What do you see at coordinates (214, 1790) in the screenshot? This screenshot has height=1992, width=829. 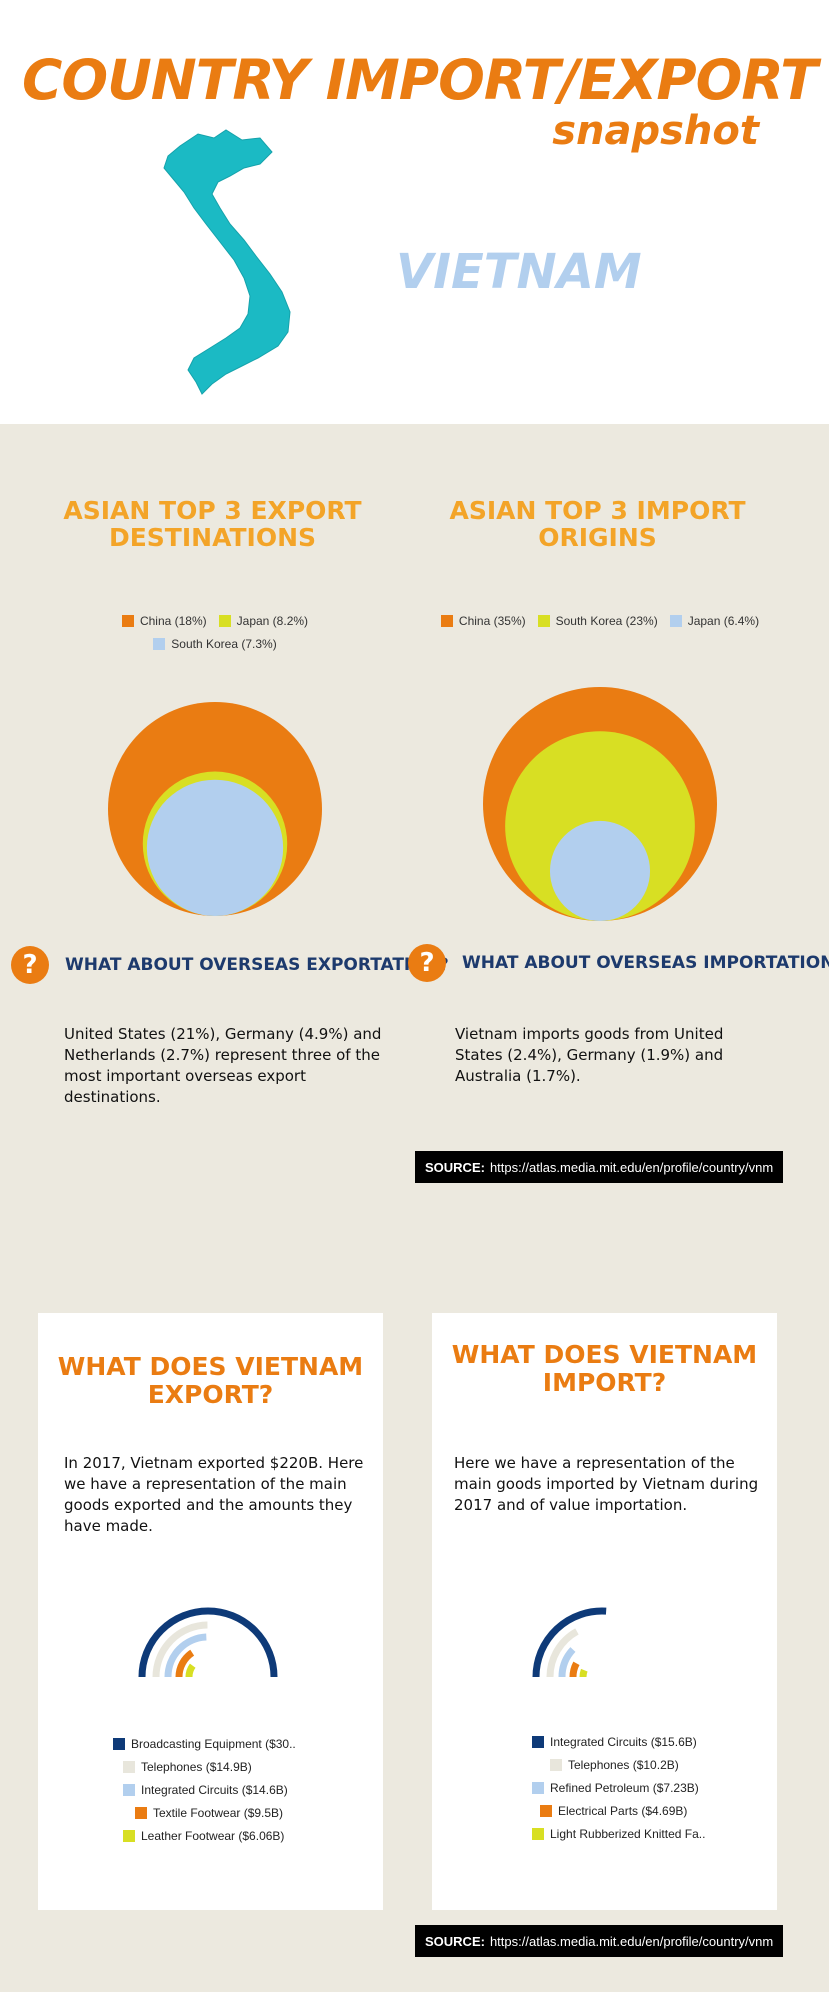 I see `legend-label: Integrated Circuits ($14.6B)` at bounding box center [214, 1790].